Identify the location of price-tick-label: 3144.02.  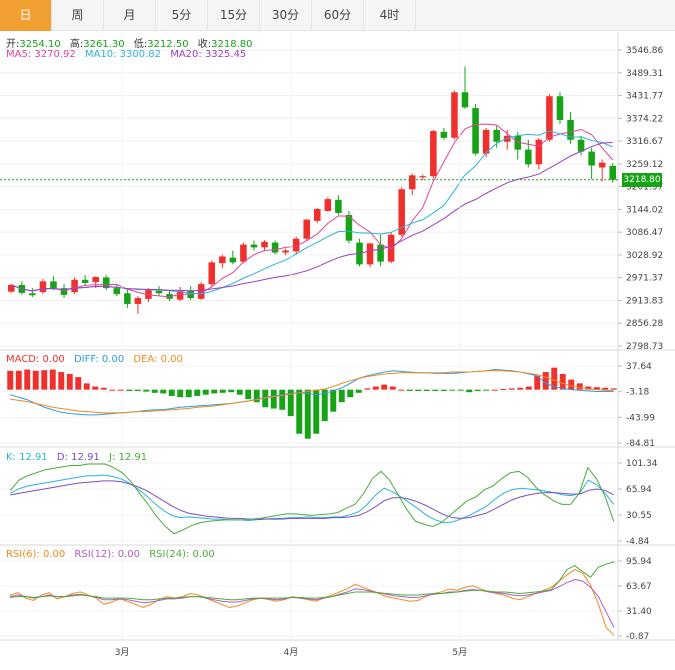
(644, 210).